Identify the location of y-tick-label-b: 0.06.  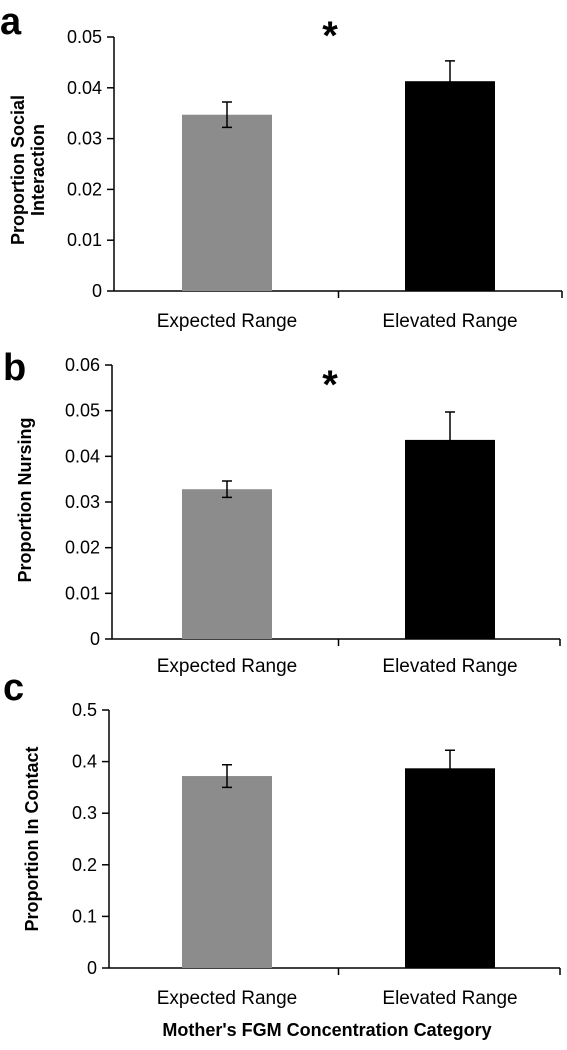
(82, 365).